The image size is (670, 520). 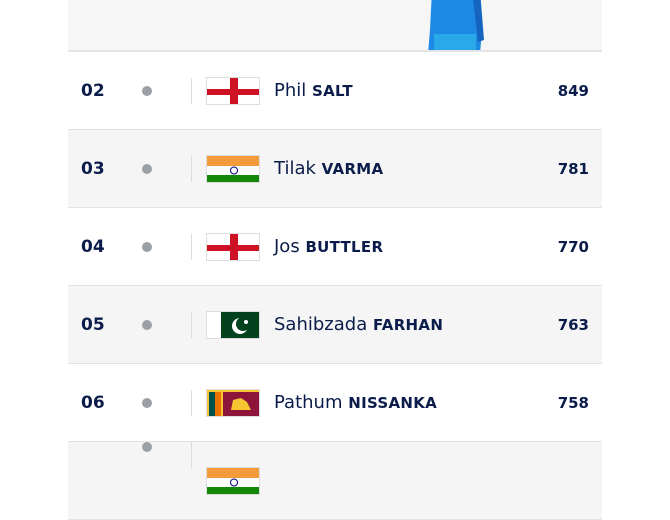 I want to click on rank: 06, so click(x=93, y=402).